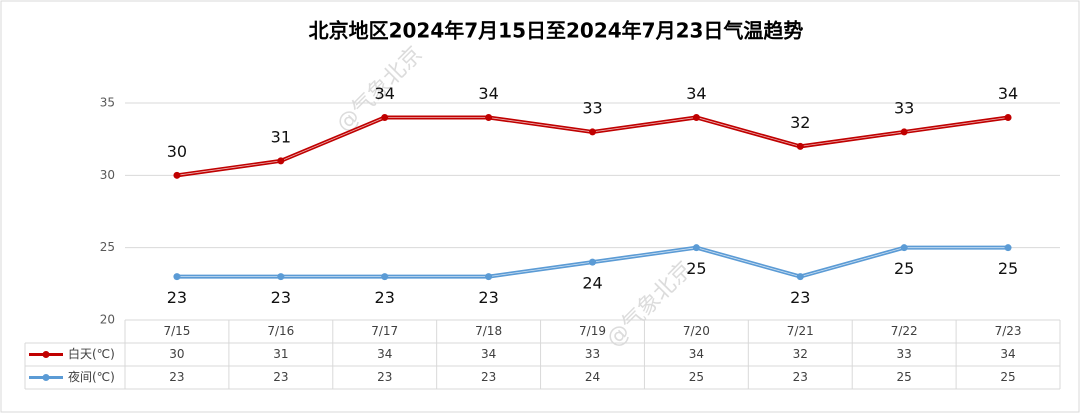  I want to click on legend-label: 白天(℃), so click(91, 353).